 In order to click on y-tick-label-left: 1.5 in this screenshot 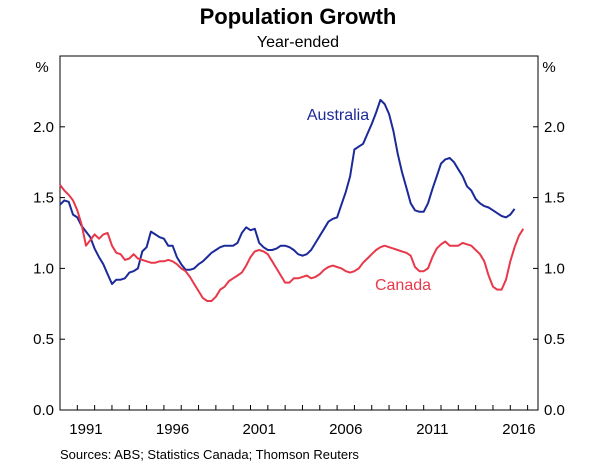, I will do `click(43, 198)`.